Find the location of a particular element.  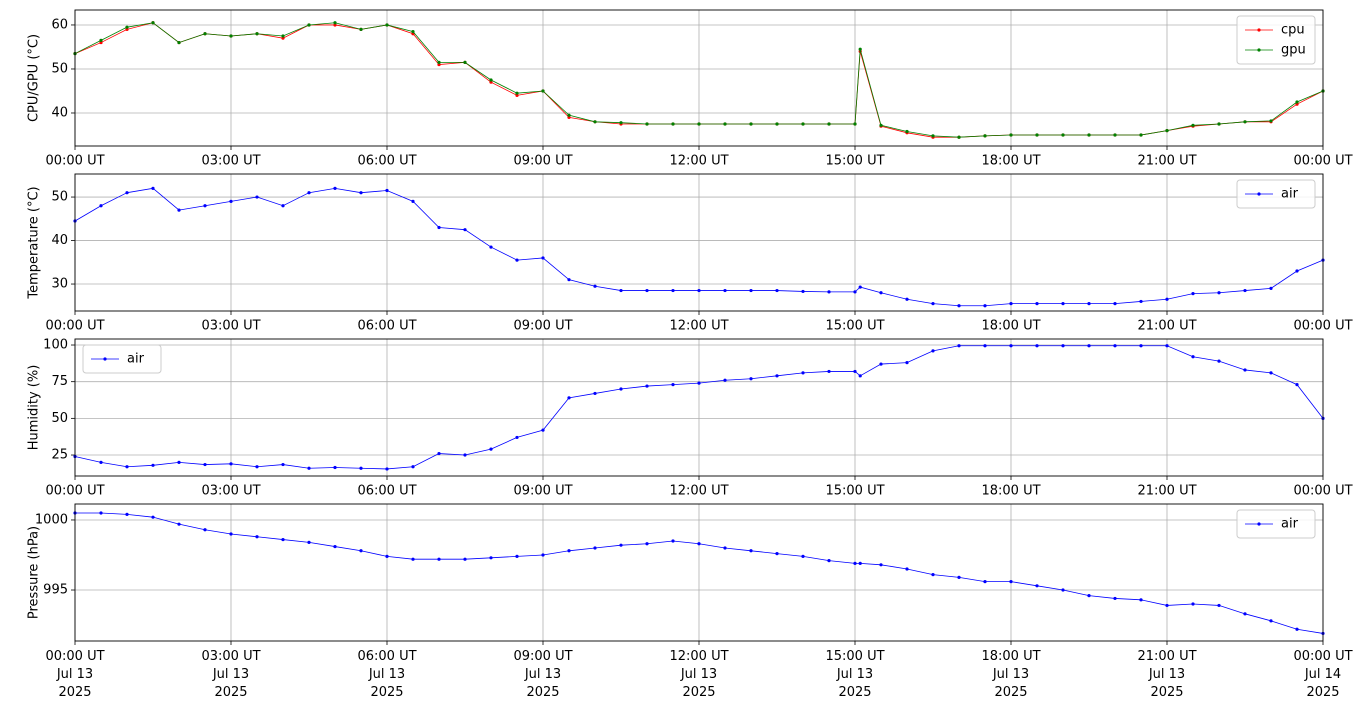

y-tick-label: 40 is located at coordinates (59, 240).